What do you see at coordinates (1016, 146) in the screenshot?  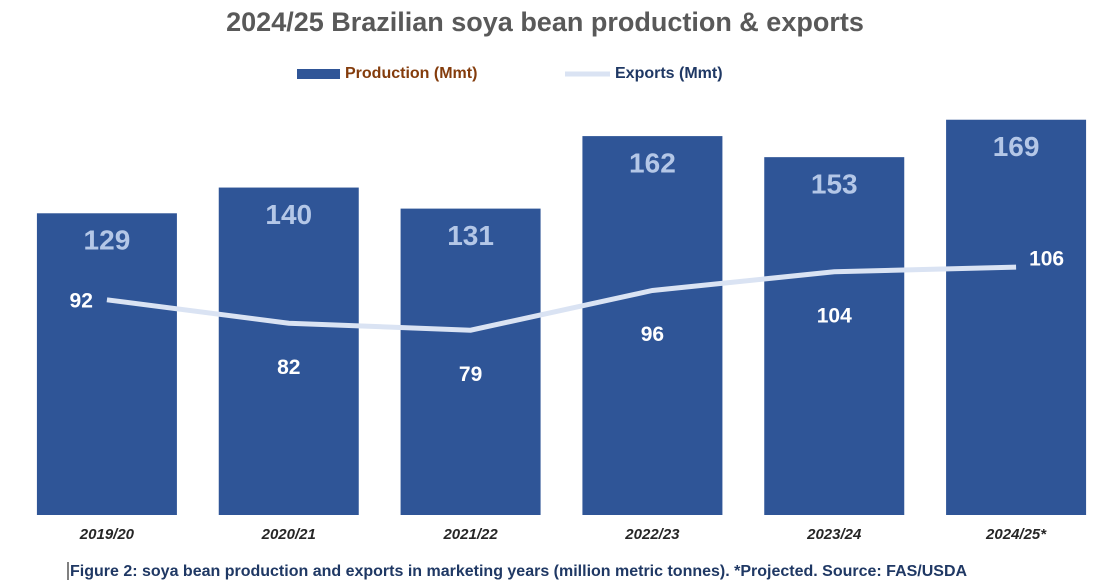 I see `bar-value-label: 169` at bounding box center [1016, 146].